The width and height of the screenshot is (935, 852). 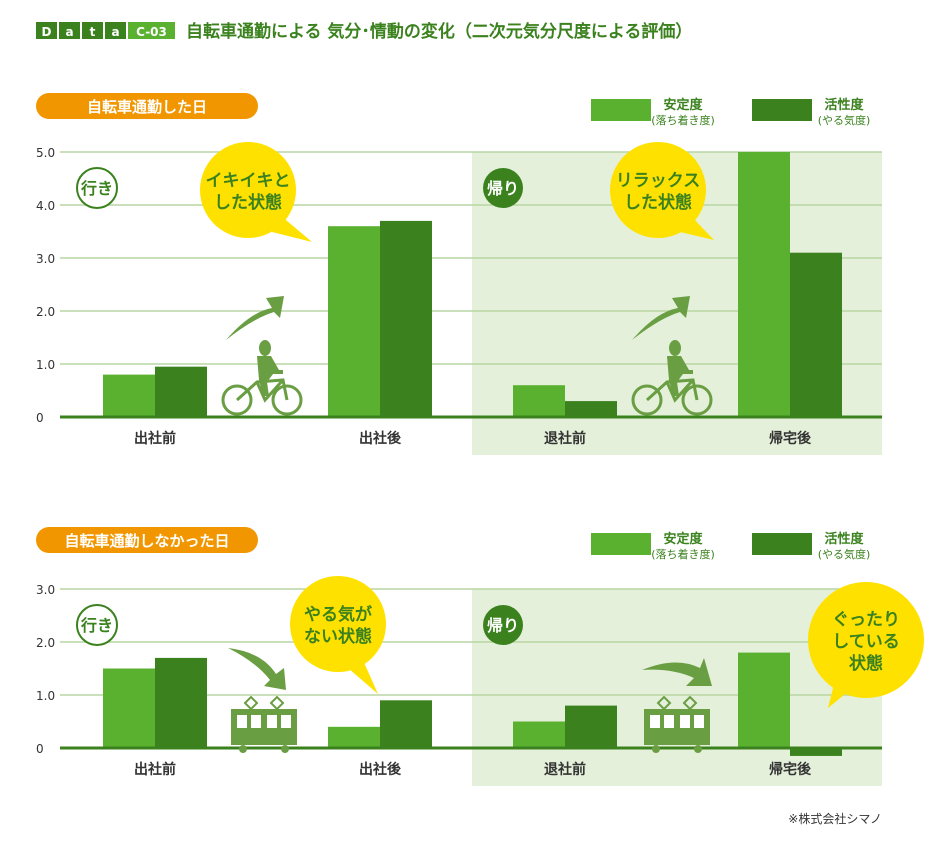 What do you see at coordinates (844, 539) in the screenshot?
I see `legend-label: 活性度` at bounding box center [844, 539].